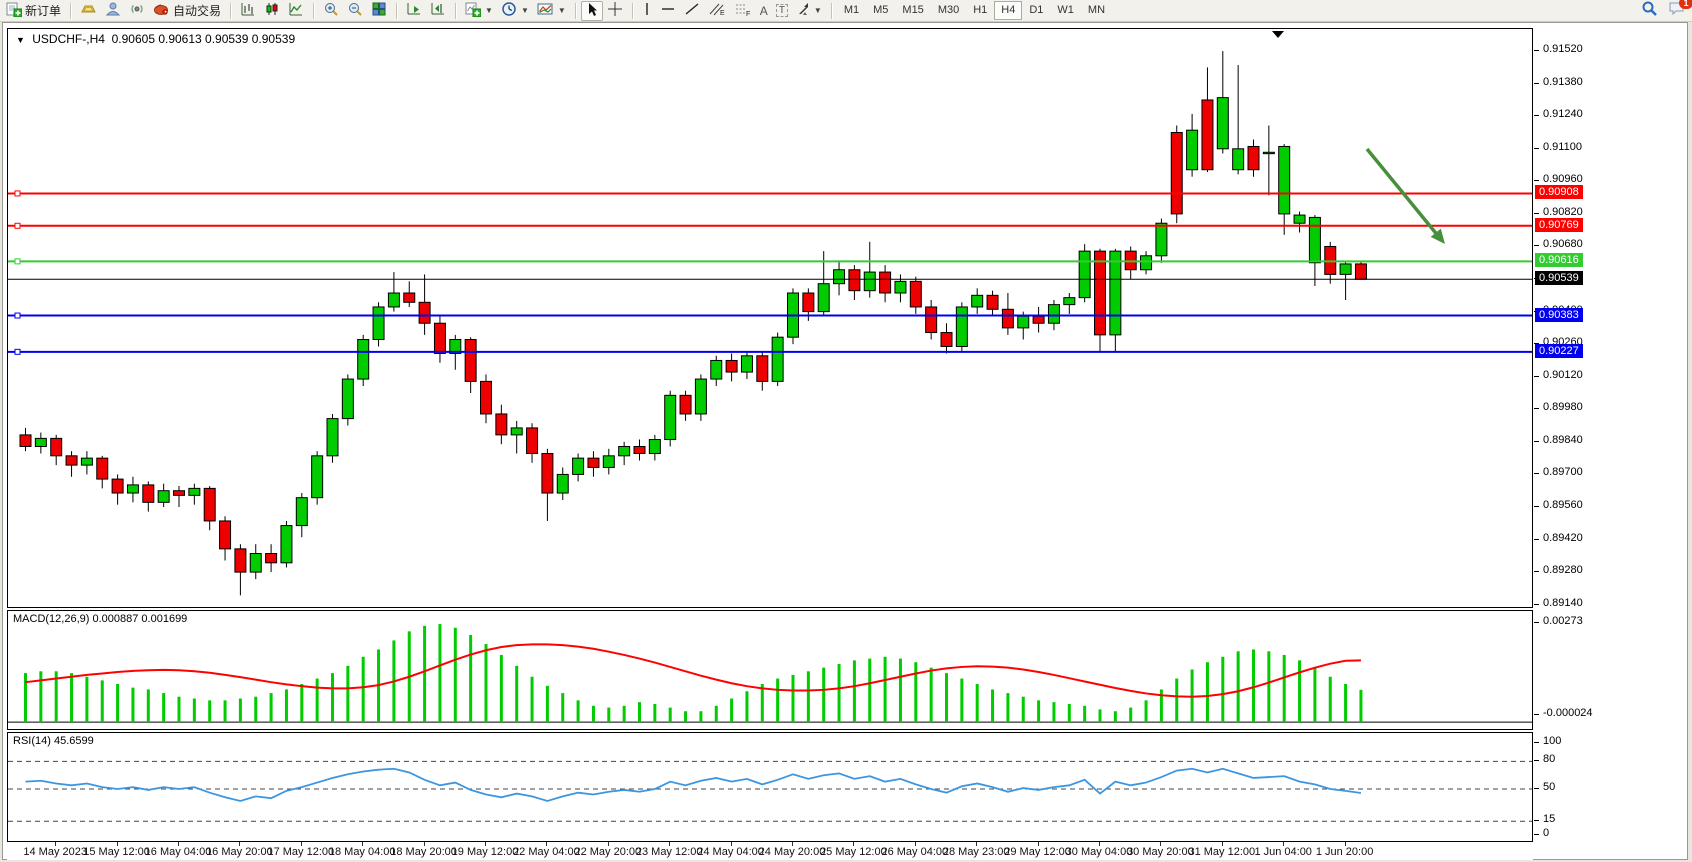 This screenshot has height=862, width=1692. What do you see at coordinates (1649, 11) in the screenshot?
I see `search-icon` at bounding box center [1649, 11].